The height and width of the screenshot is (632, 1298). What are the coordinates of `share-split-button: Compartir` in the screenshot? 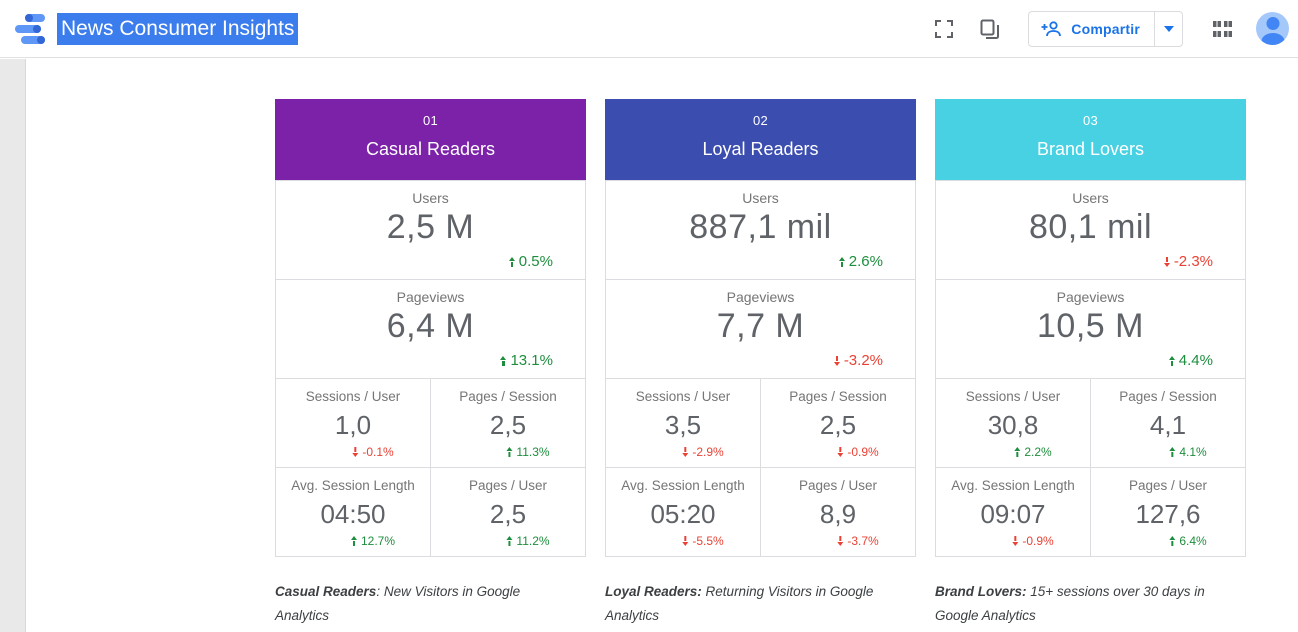 It's located at (1105, 28).